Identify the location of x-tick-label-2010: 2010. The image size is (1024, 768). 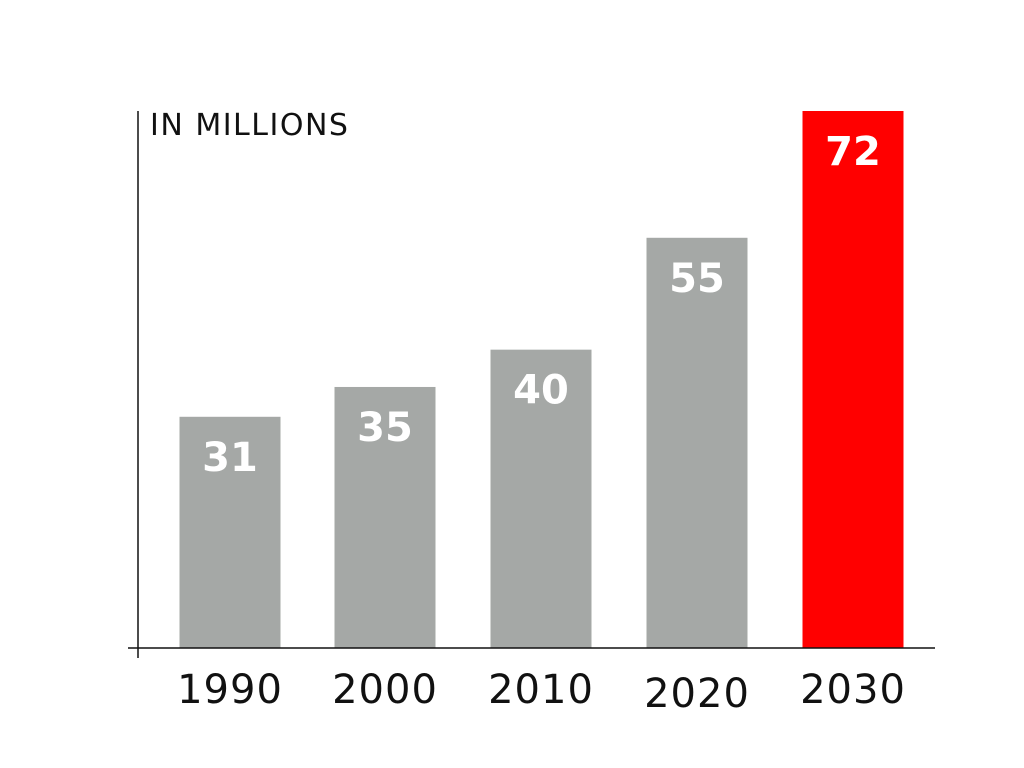
(541, 690).